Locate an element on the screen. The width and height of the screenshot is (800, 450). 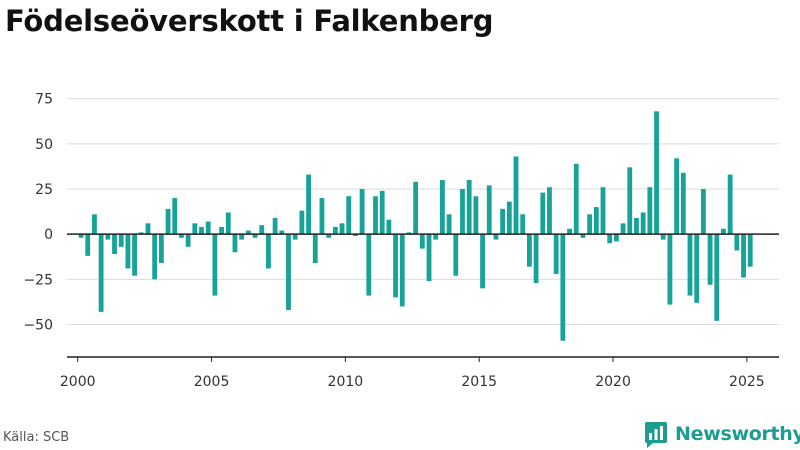
brand-logo: Newsworthy is located at coordinates (722, 434).